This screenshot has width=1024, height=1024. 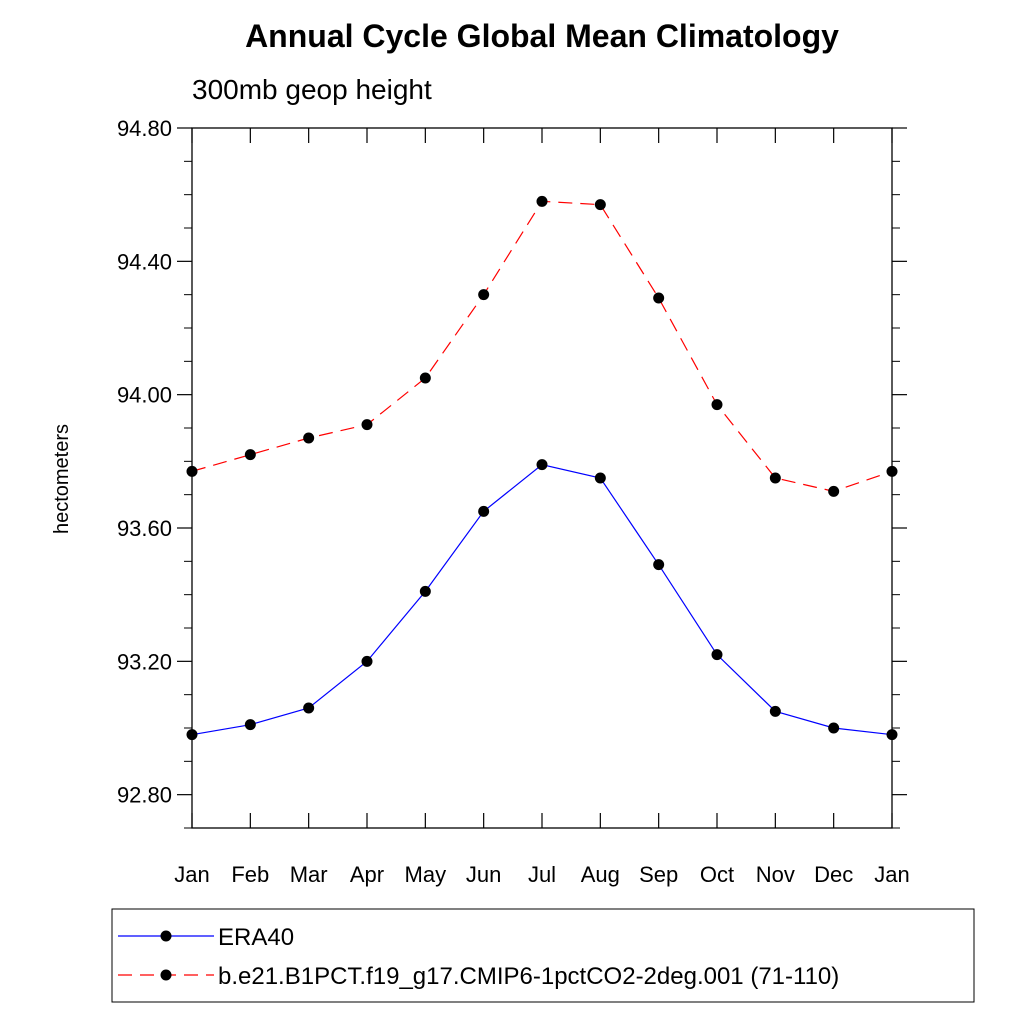 I want to click on y-tick-label: 93.20, so click(x=144, y=661).